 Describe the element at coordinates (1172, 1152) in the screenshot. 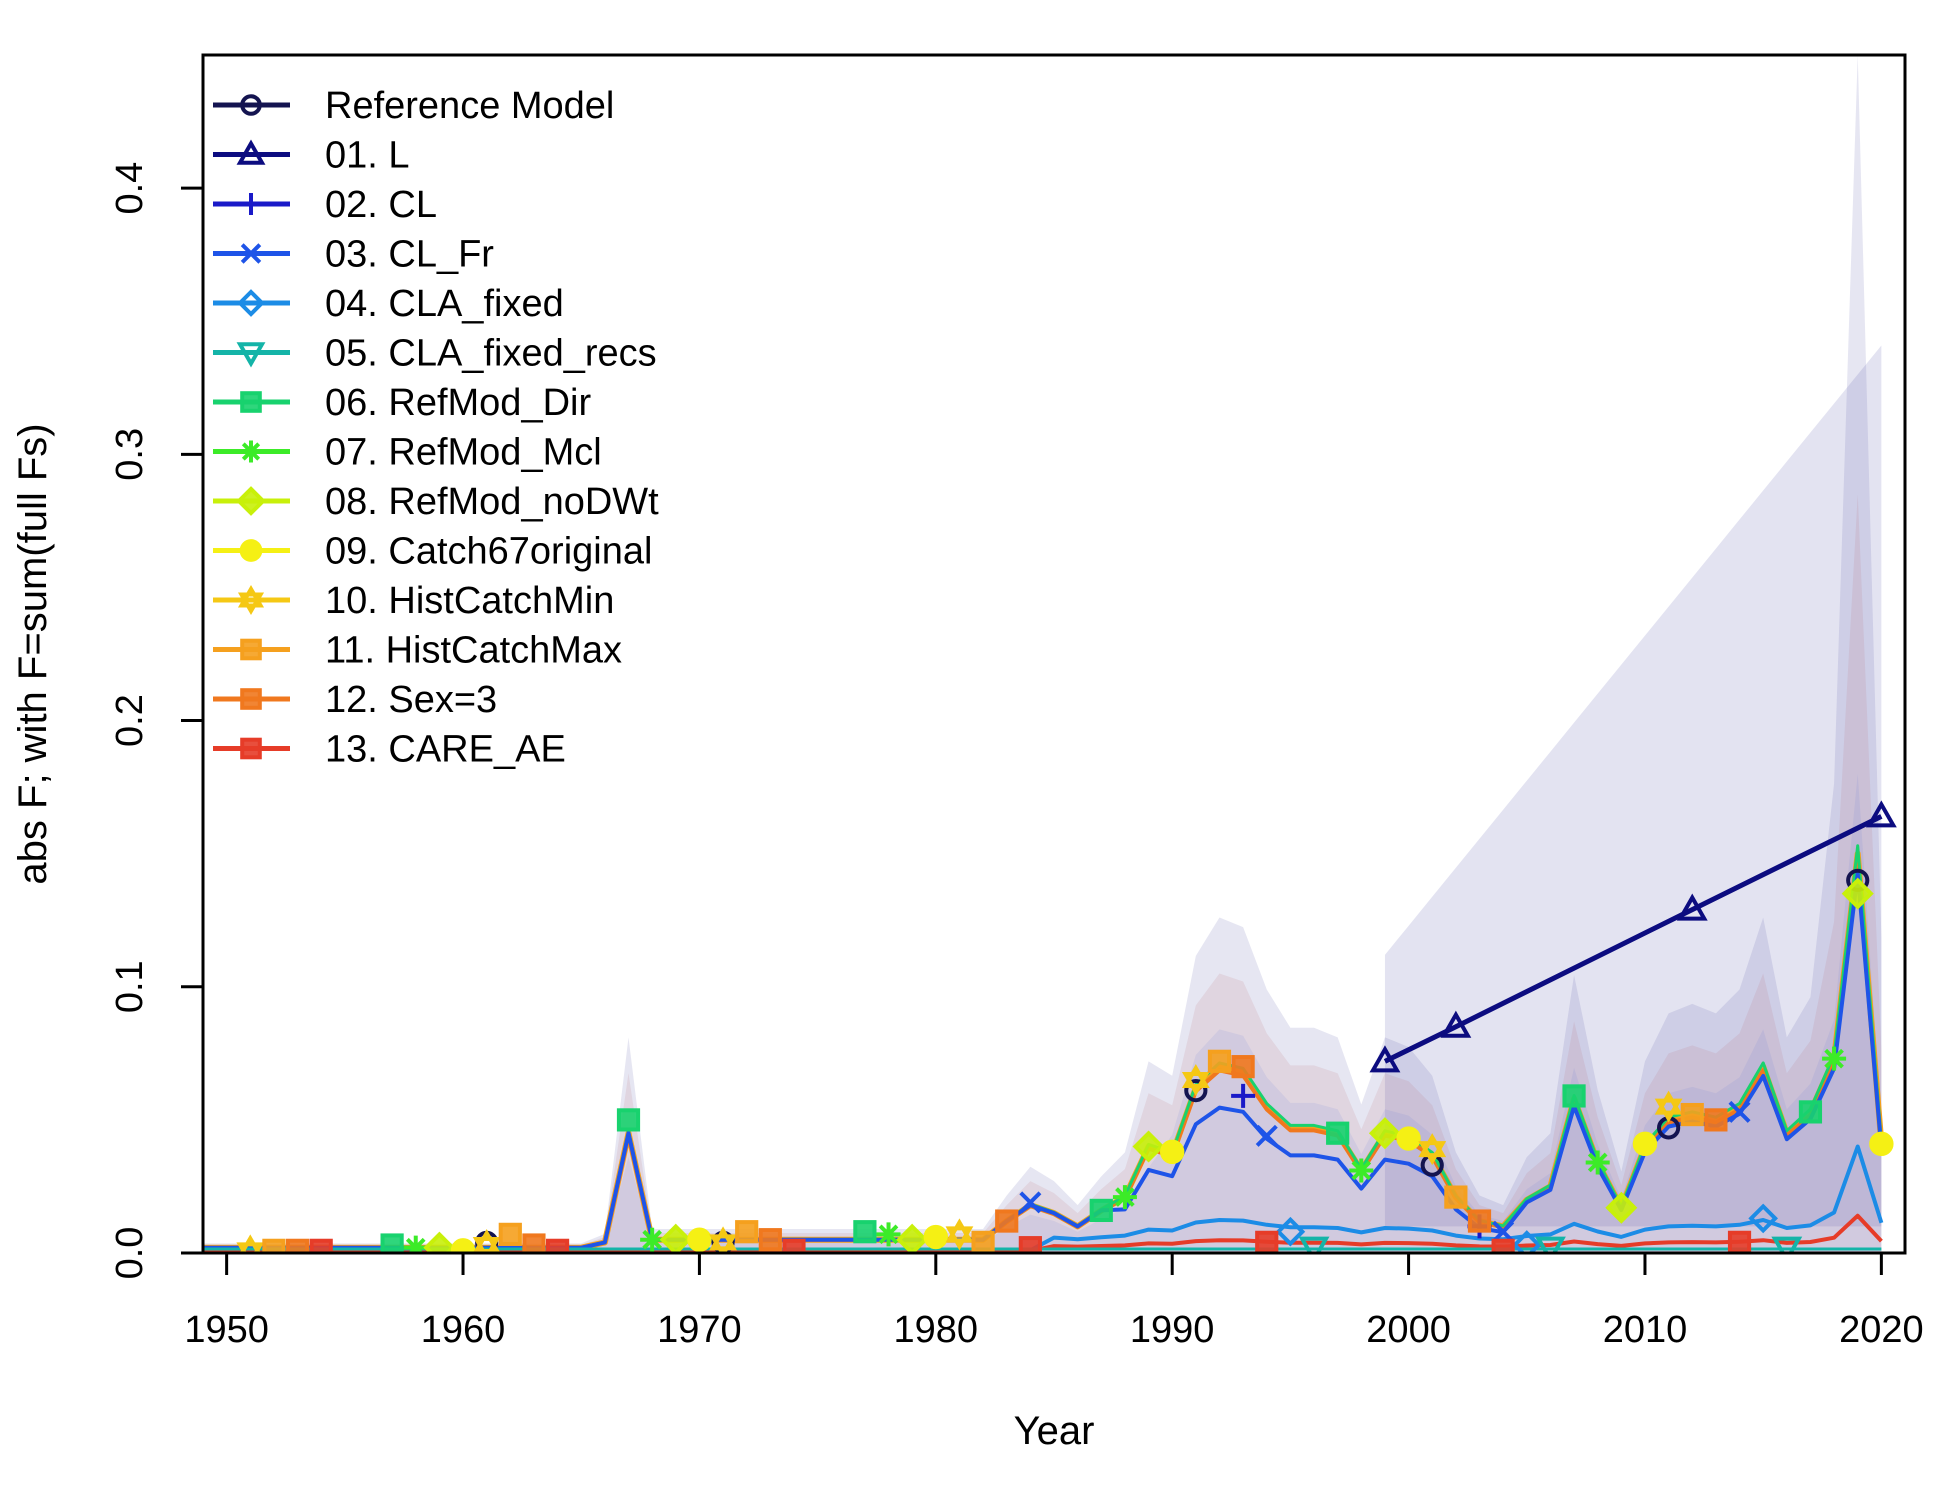

I see `marker-series-10-1990` at that location.